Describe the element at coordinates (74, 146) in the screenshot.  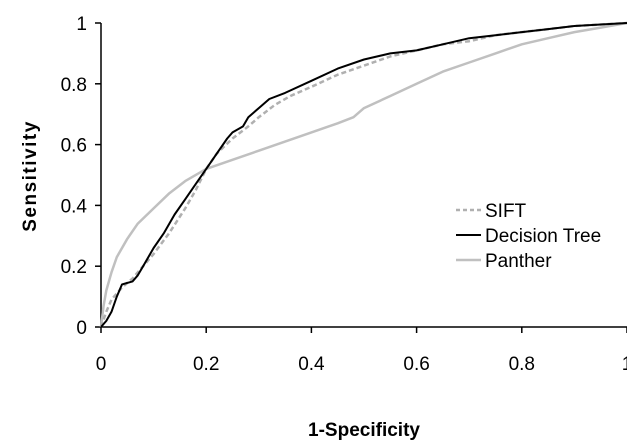
I see `y-tick-label: 0.6` at that location.